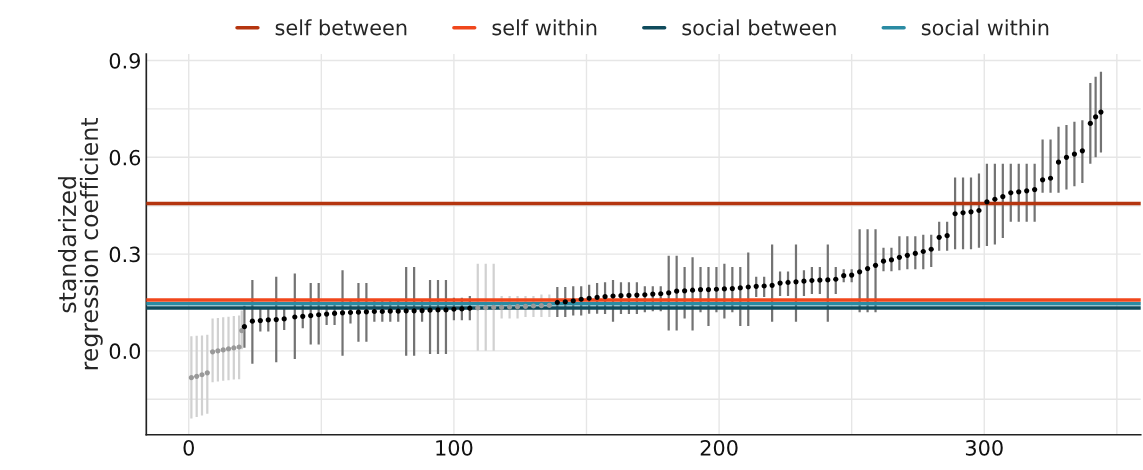  Describe the element at coordinates (125, 351) in the screenshot. I see `y-tick-label: 0.0` at that location.